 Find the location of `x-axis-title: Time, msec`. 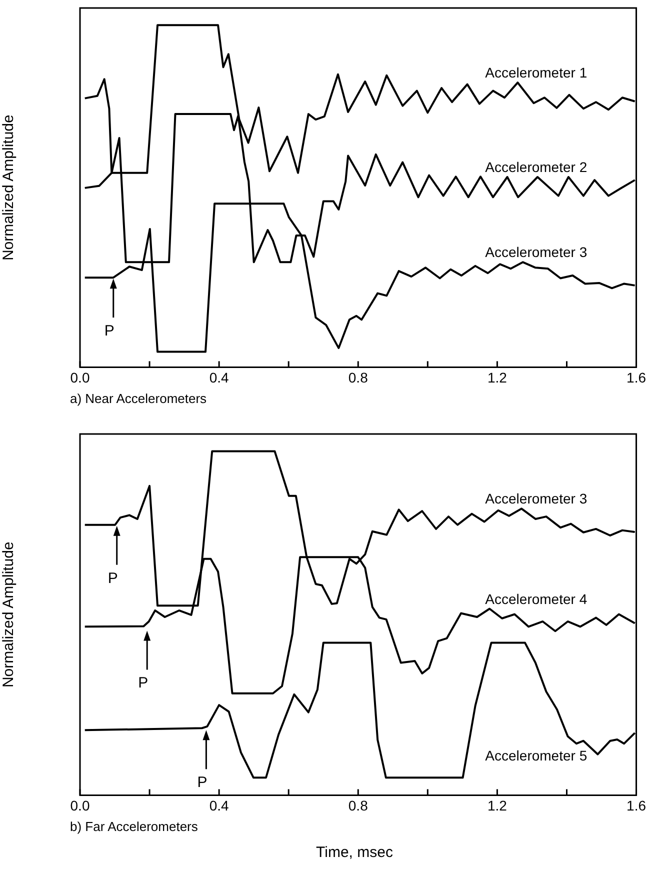

x-axis-title: Time, msec is located at coordinates (354, 852).